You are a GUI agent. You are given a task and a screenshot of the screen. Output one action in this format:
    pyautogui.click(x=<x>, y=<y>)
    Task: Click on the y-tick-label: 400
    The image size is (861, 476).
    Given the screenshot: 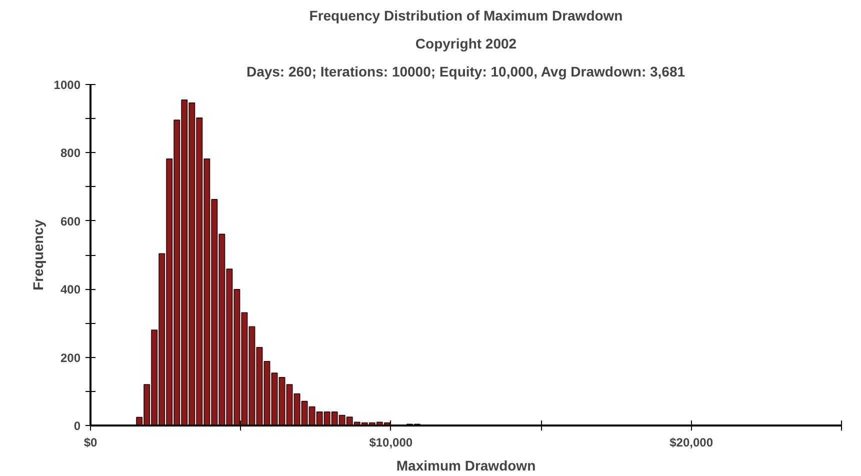 What is the action you would take?
    pyautogui.click(x=70, y=289)
    